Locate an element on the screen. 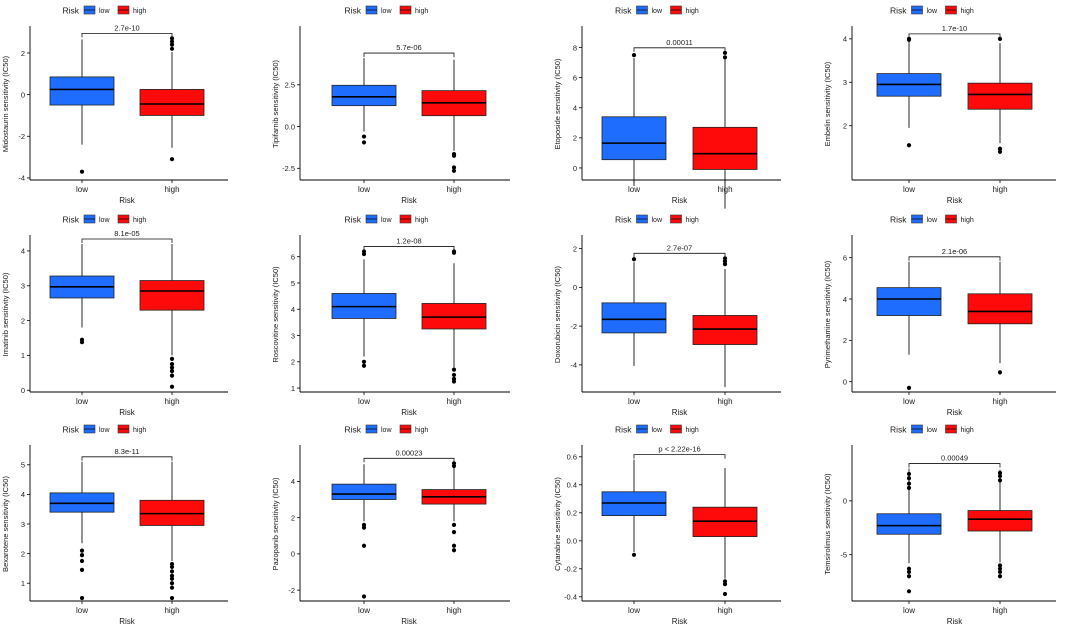  y-axis-title: Bexarotene sensitivity (IC50) is located at coordinates (5, 524).